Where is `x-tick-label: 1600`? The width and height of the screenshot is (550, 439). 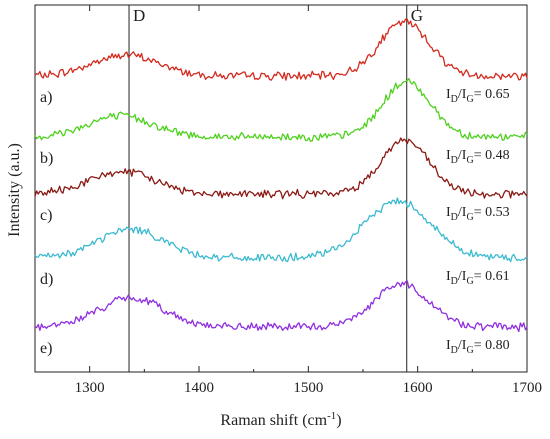 x-tick-label: 1600 is located at coordinates (418, 388).